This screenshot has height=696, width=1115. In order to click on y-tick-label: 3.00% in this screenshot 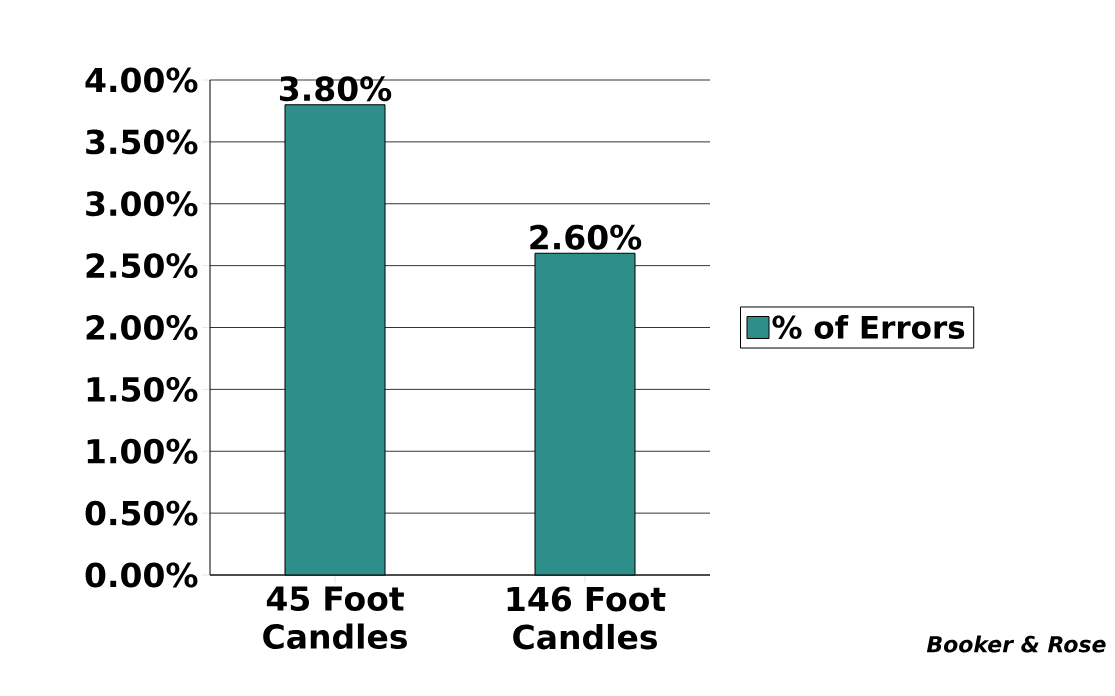, I will do `click(142, 204)`.